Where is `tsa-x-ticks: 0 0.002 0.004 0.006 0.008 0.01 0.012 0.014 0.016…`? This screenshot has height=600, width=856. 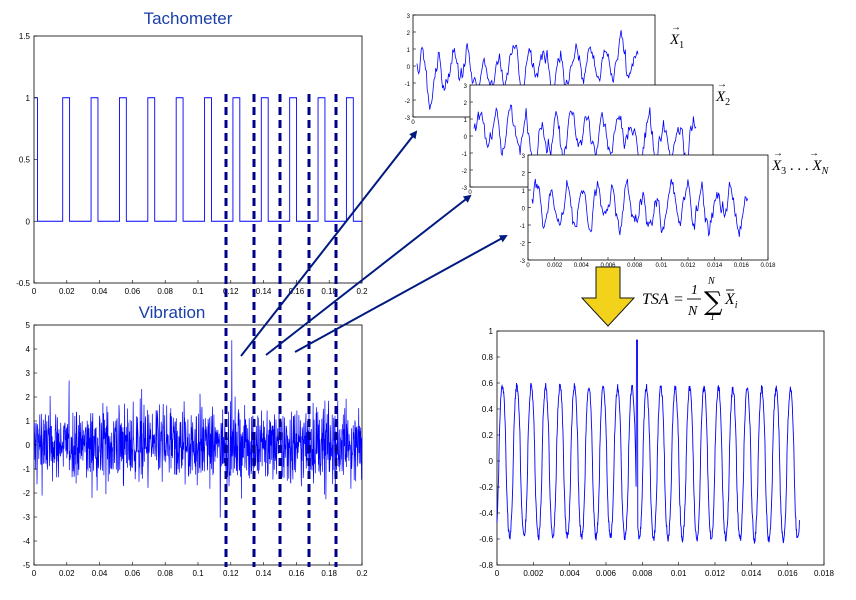 tsa-x-ticks: 0 0.002 0.004 0.006 0.008 0.01 0.012 0.014 0.016… is located at coordinates (665, 570).